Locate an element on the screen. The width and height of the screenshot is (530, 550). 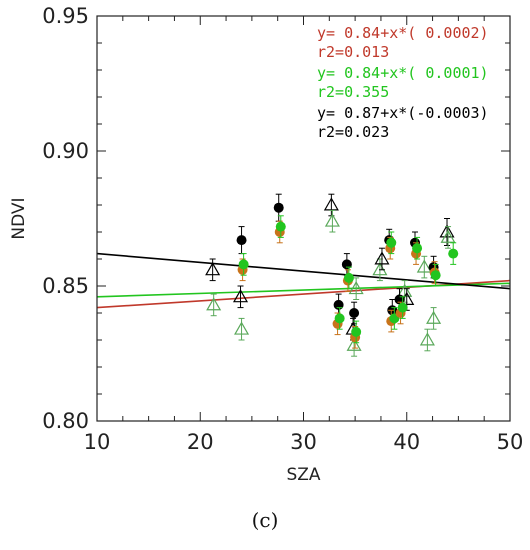
regression-equation: y= 0.87+x*(-0.0003) is located at coordinates (403, 113).